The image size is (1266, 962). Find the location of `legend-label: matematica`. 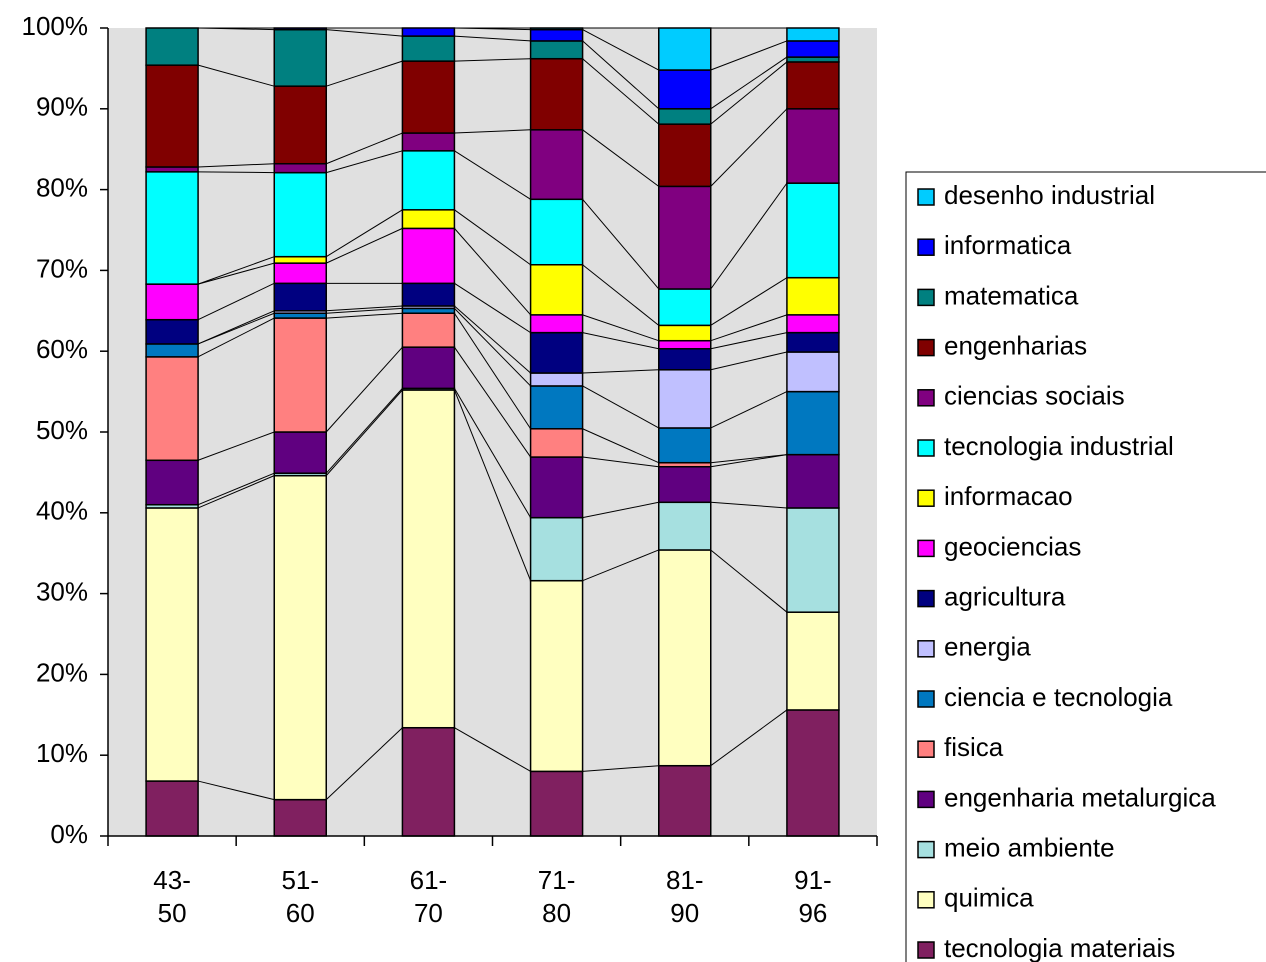

legend-label: matematica is located at coordinates (1011, 295).